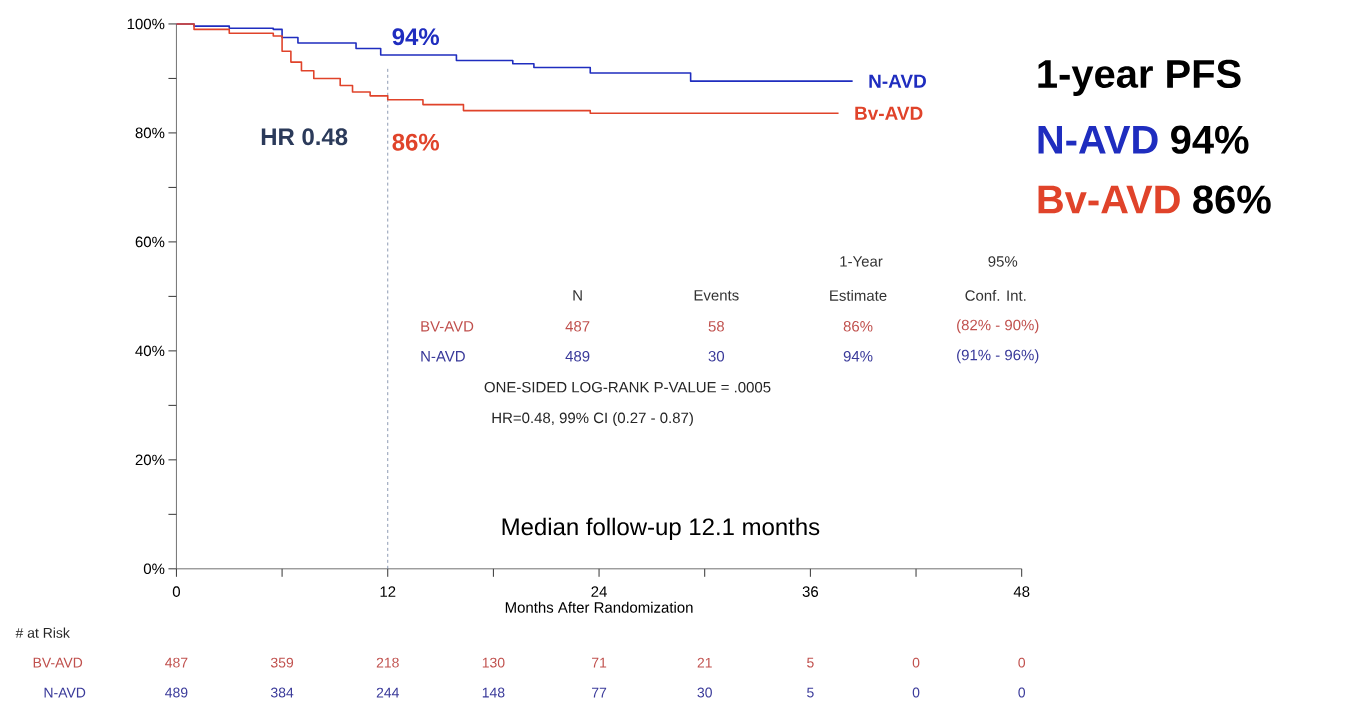 This screenshot has width=1359, height=706. What do you see at coordinates (592, 419) in the screenshot?
I see `annotation: HR=0.48, 99% CI (0.27 - 0.87)` at bounding box center [592, 419].